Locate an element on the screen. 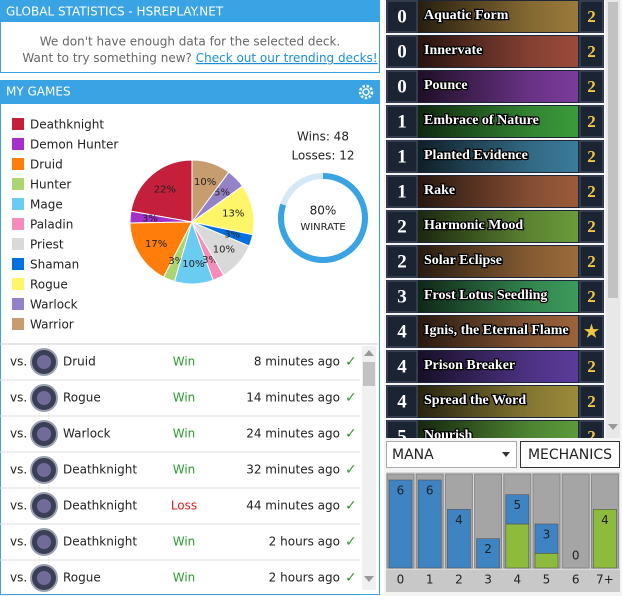 This screenshot has width=622, height=596. game-row: vs. Warlock Win 24 minutes ago ✓ is located at coordinates (180, 436).